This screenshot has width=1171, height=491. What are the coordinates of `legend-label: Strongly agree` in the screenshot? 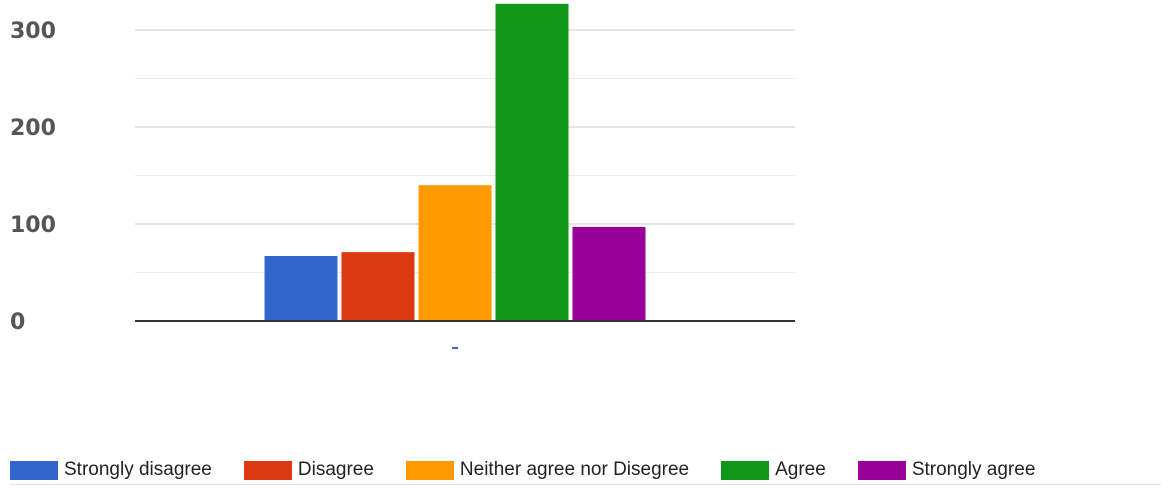 It's located at (973, 469).